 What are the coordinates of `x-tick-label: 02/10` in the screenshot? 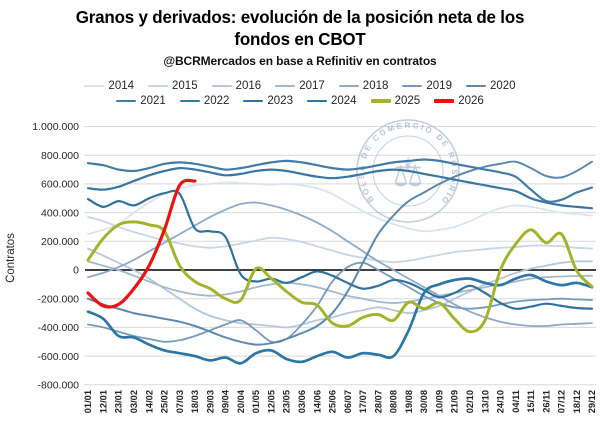 It's located at (470, 401).